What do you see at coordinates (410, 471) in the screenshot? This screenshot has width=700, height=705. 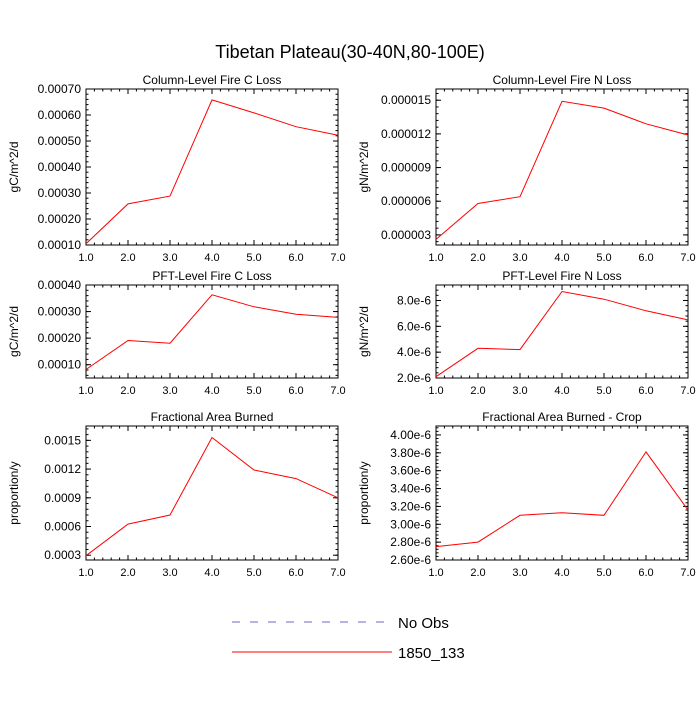 I see `y-tick-label: 3.60e-6` at bounding box center [410, 471].